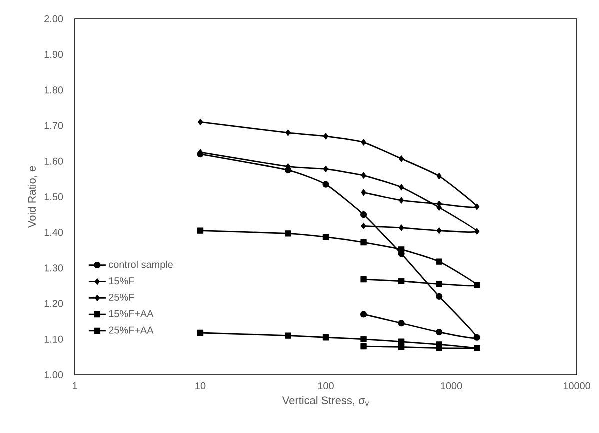 The height and width of the screenshot is (433, 599). What do you see at coordinates (121, 281) in the screenshot?
I see `legend-label: 15%F` at bounding box center [121, 281].